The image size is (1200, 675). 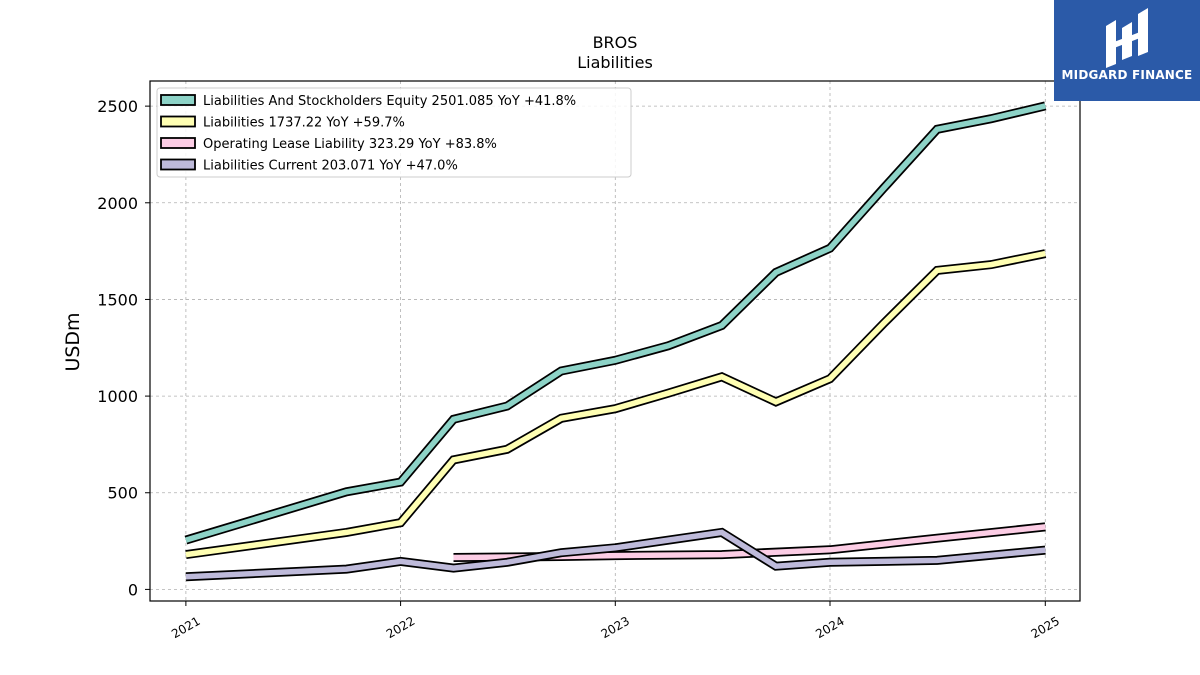 What do you see at coordinates (1127, 75) in the screenshot?
I see `logo-text: MIDGARD FINANCE` at bounding box center [1127, 75].